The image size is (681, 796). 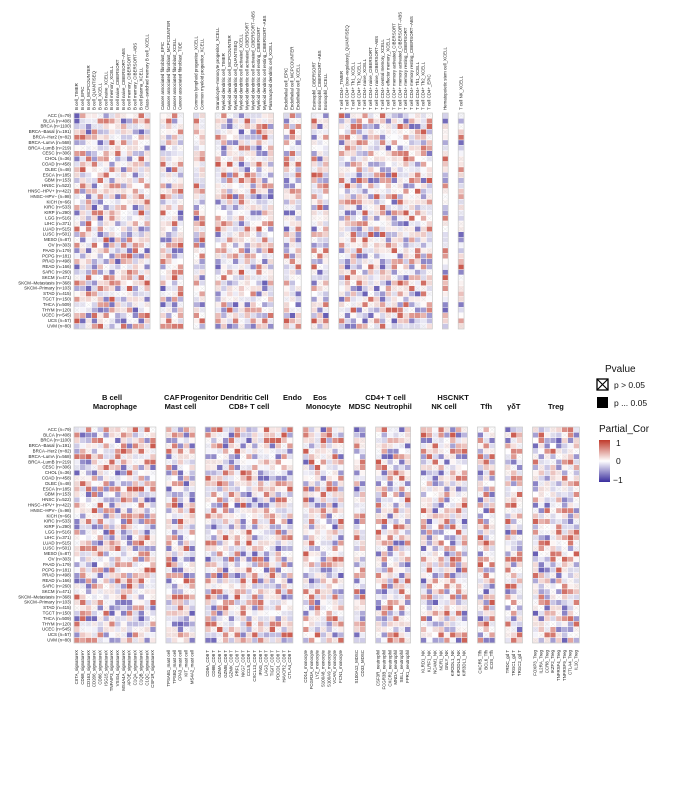 What do you see at coordinates (59, 558) in the screenshot?
I see `row-label: OV (n=303)` at bounding box center [59, 558].